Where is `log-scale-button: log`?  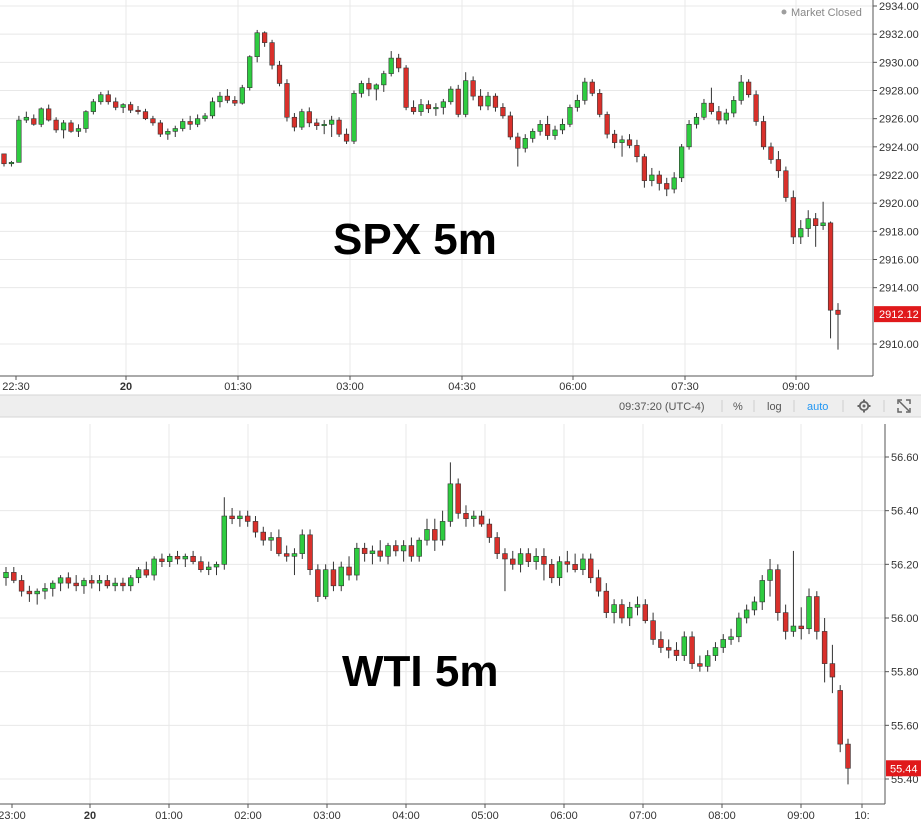
log-scale-button: log is located at coordinates (774, 407).